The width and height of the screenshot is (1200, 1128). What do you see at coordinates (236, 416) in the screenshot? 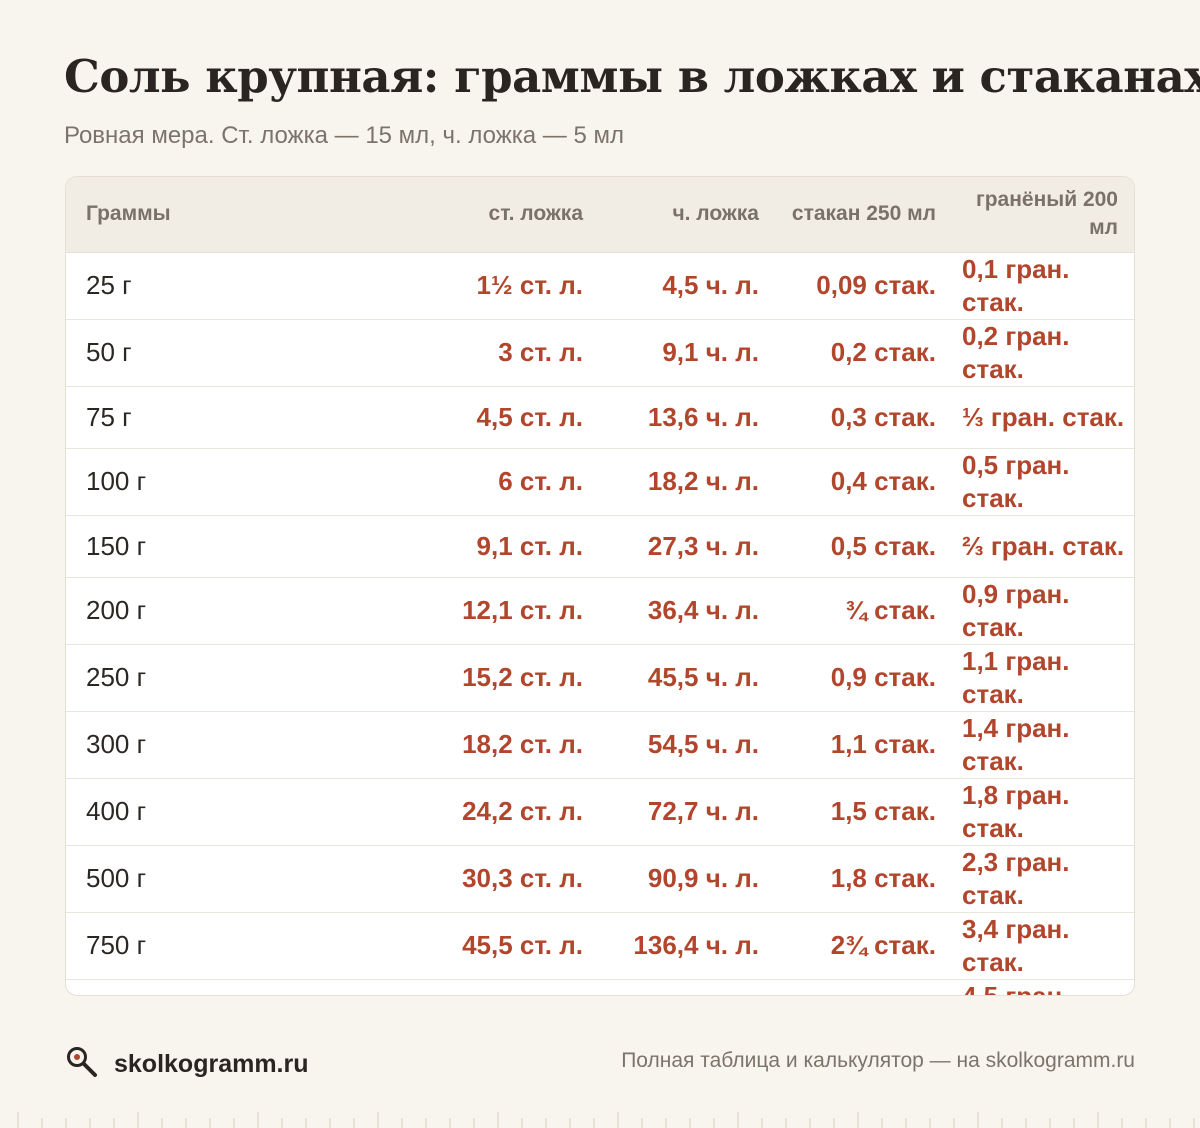
I see `grams-cell: 75 г` at bounding box center [236, 416].